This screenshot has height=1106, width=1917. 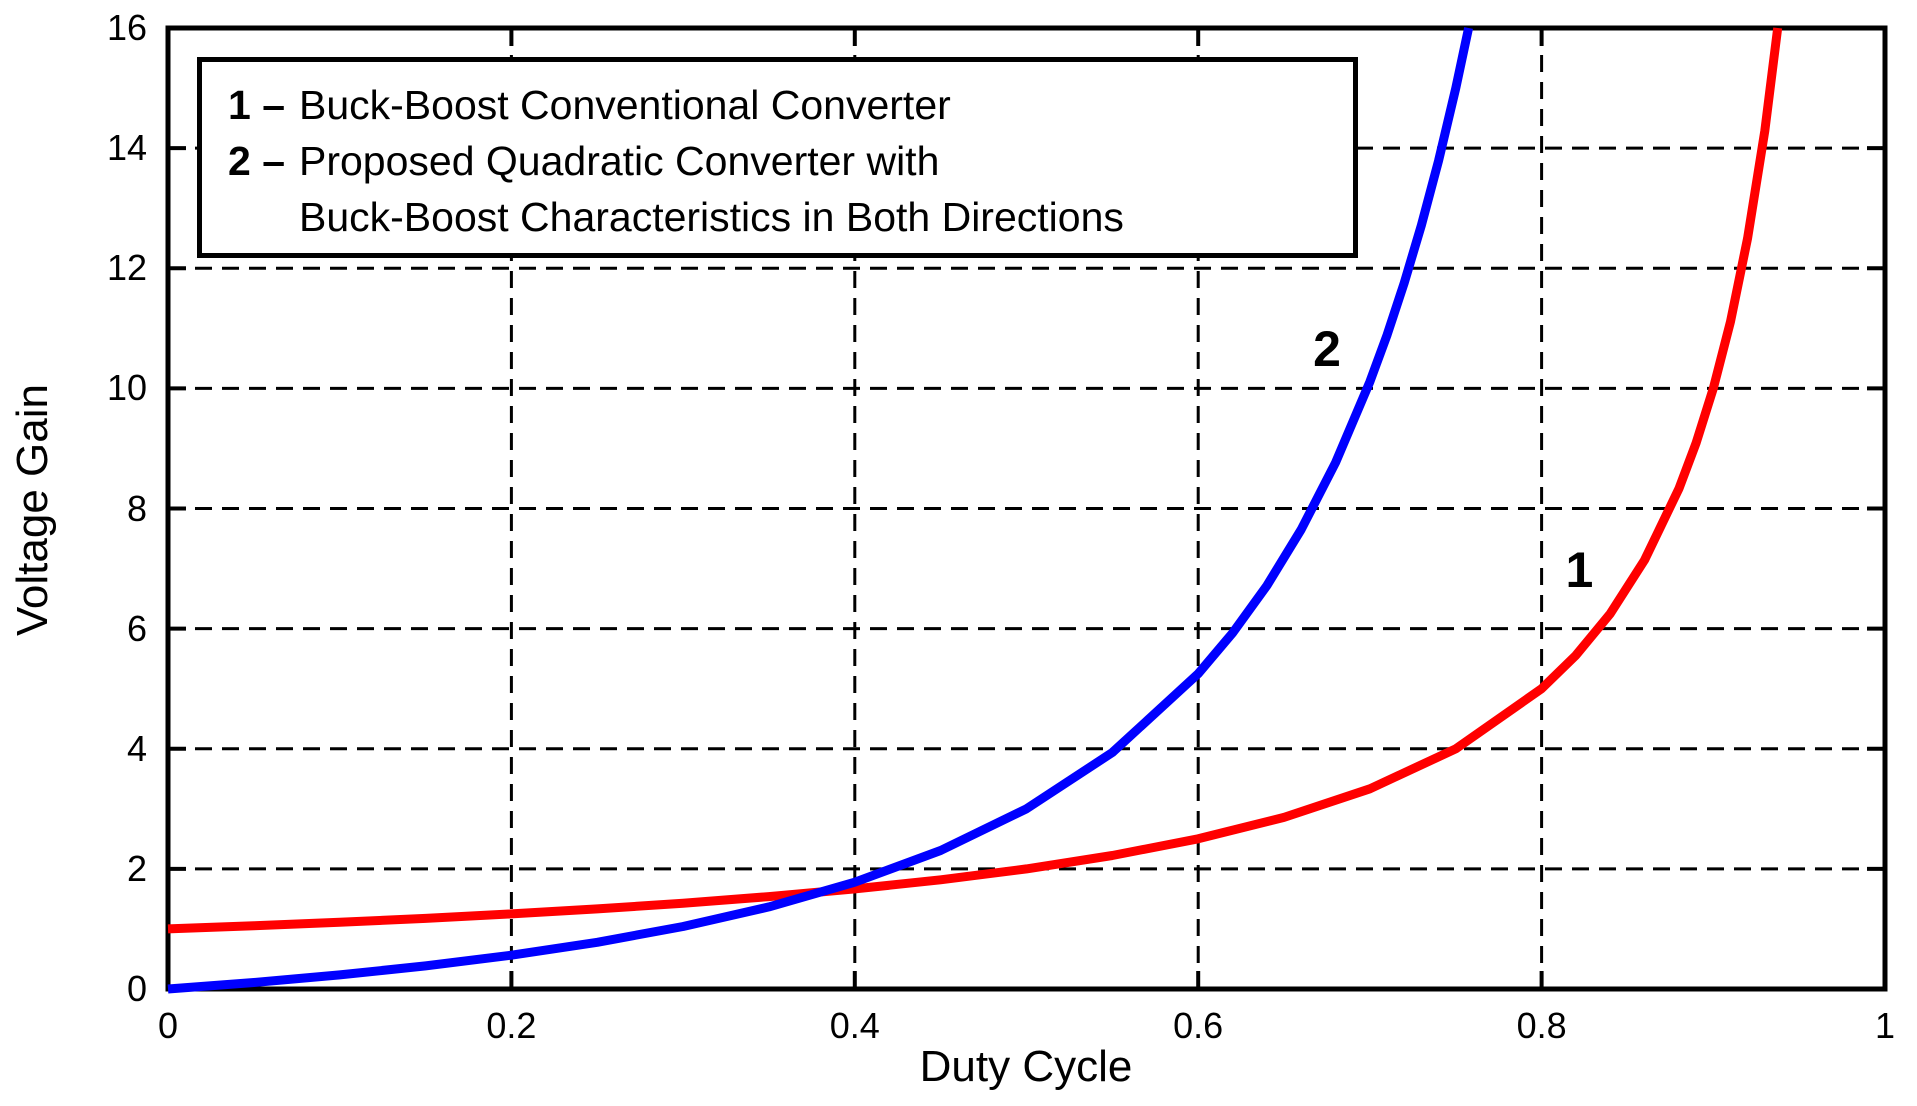 What do you see at coordinates (1541, 1025) in the screenshot?
I see `x-tick-label: 0.8` at bounding box center [1541, 1025].